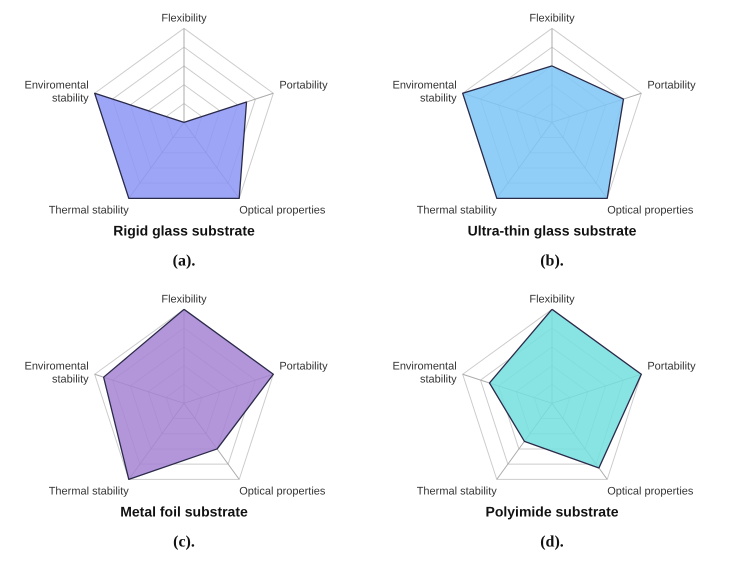  What do you see at coordinates (552, 261) in the screenshot?
I see `text: (b).` at bounding box center [552, 261].